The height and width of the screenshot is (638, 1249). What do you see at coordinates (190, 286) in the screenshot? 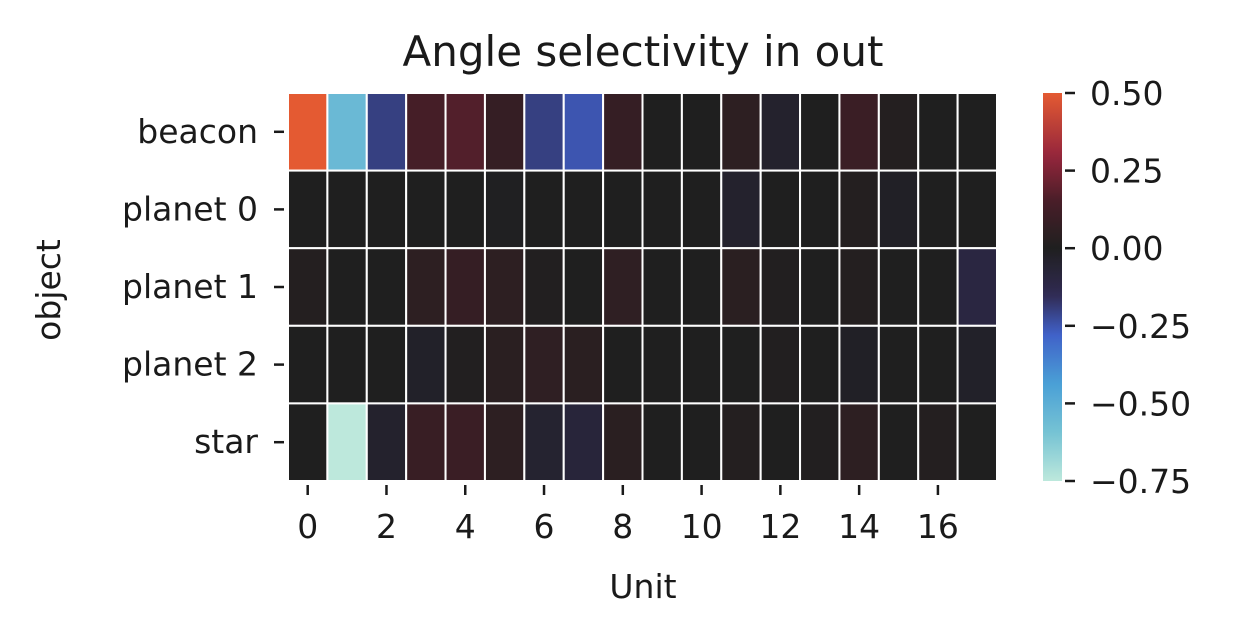
I see `y-tick-label: planet 1` at bounding box center [190, 286].